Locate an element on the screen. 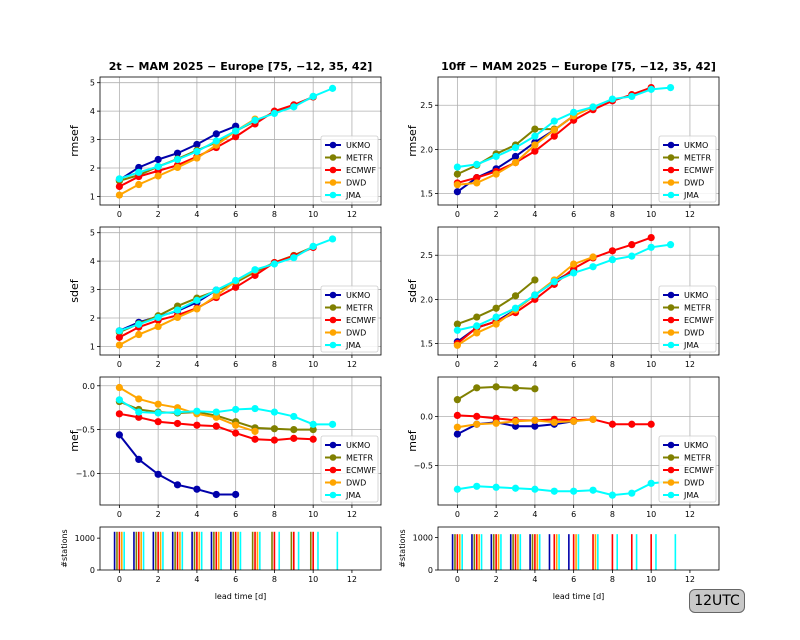 The height and width of the screenshot is (640, 800). legend-label: METFR is located at coordinates (697, 158).